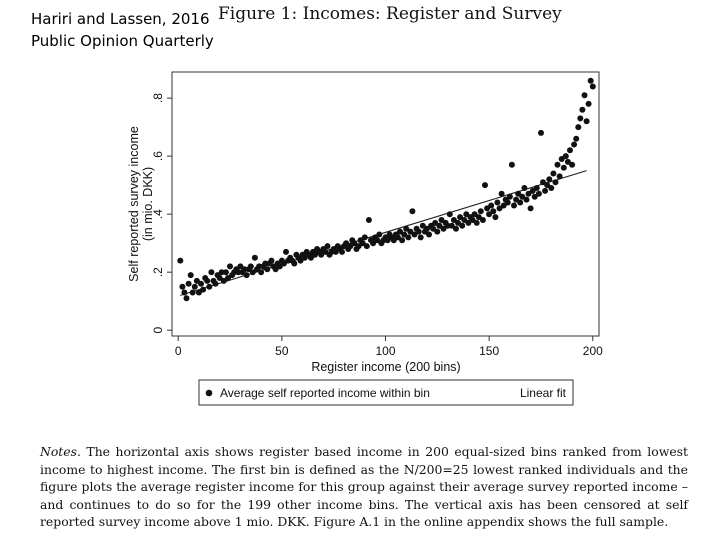 This screenshot has width=720, height=540. I want to click on y-tick-label: .6, so click(158, 156).